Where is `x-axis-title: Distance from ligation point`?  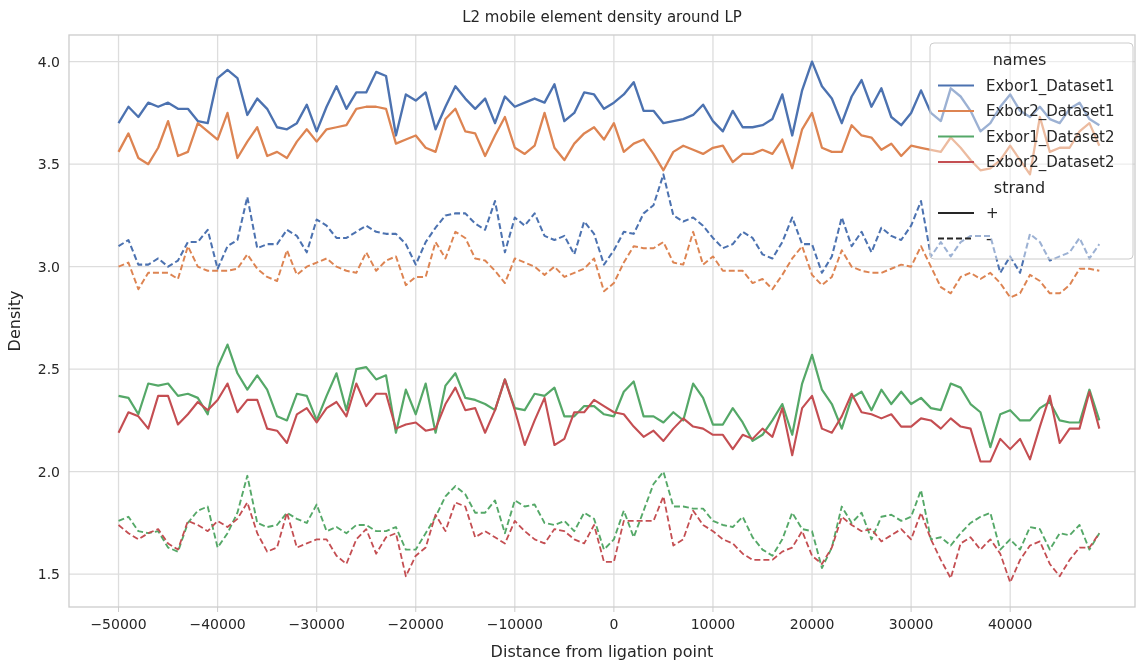
x-axis-title: Distance from ligation point is located at coordinates (602, 651).